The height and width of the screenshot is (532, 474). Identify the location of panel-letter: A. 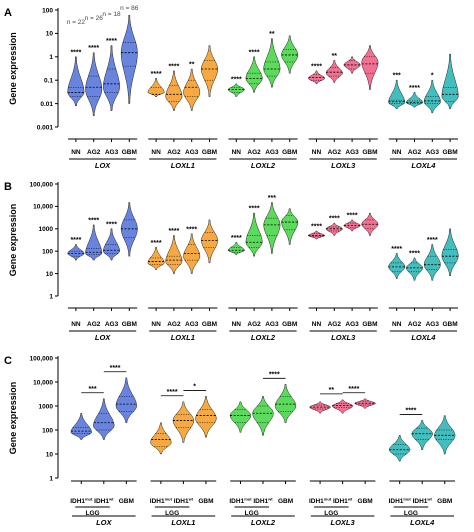
(8, 13).